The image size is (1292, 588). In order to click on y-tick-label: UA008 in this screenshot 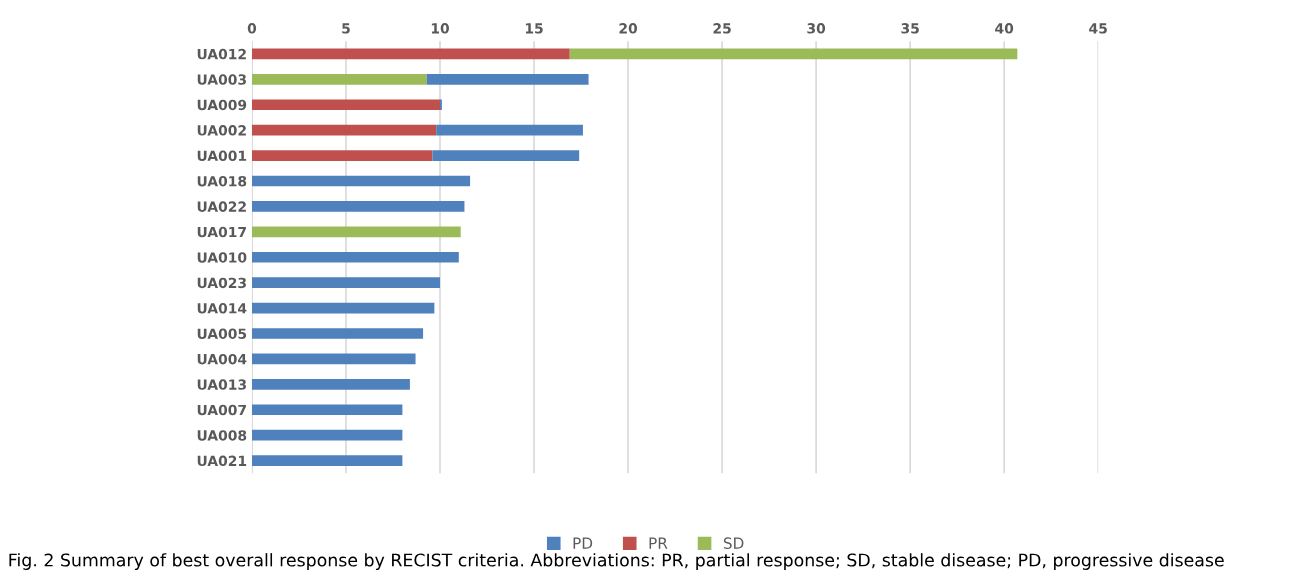, I will do `click(222, 435)`.